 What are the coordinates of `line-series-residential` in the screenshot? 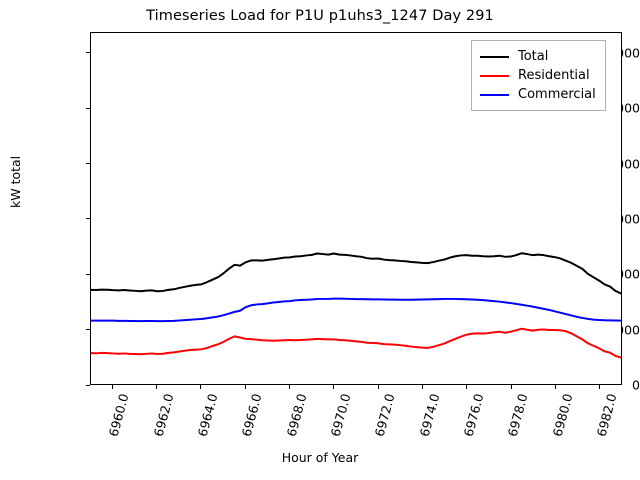 It's located at (356, 343).